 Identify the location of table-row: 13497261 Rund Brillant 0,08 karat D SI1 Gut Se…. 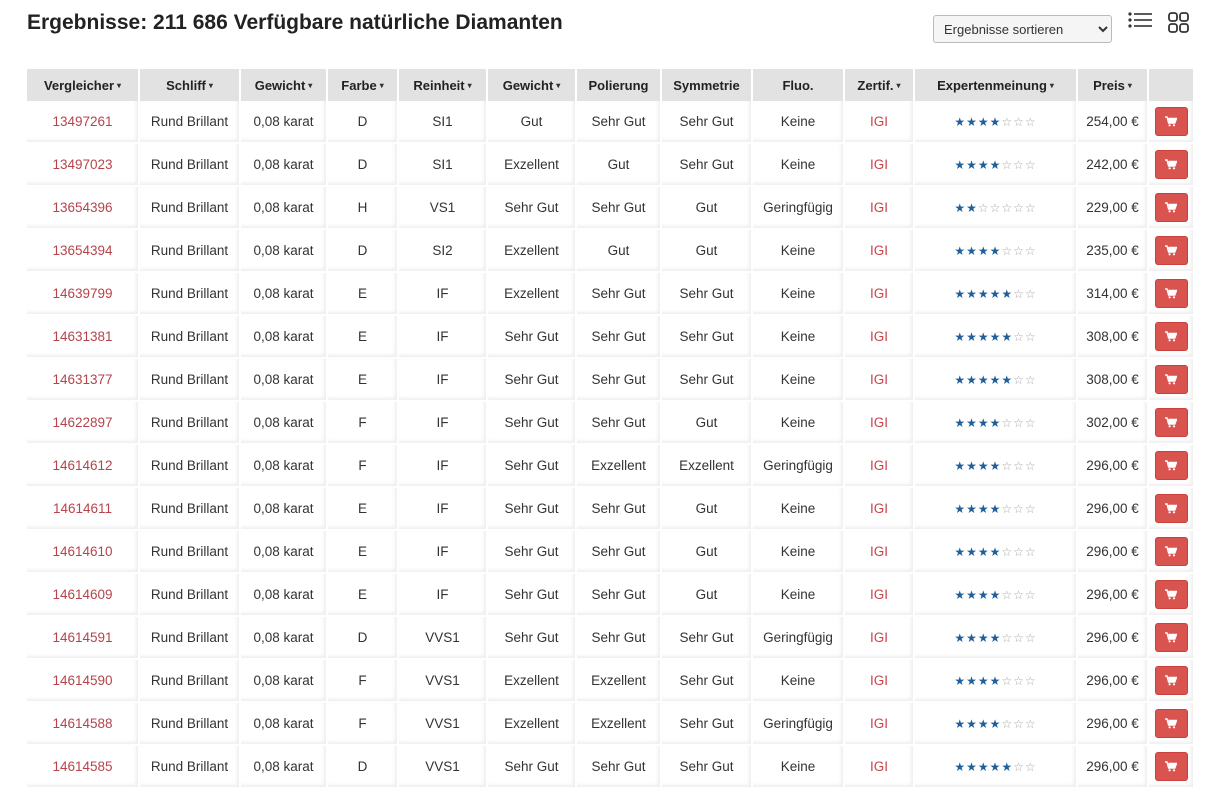
(611, 122).